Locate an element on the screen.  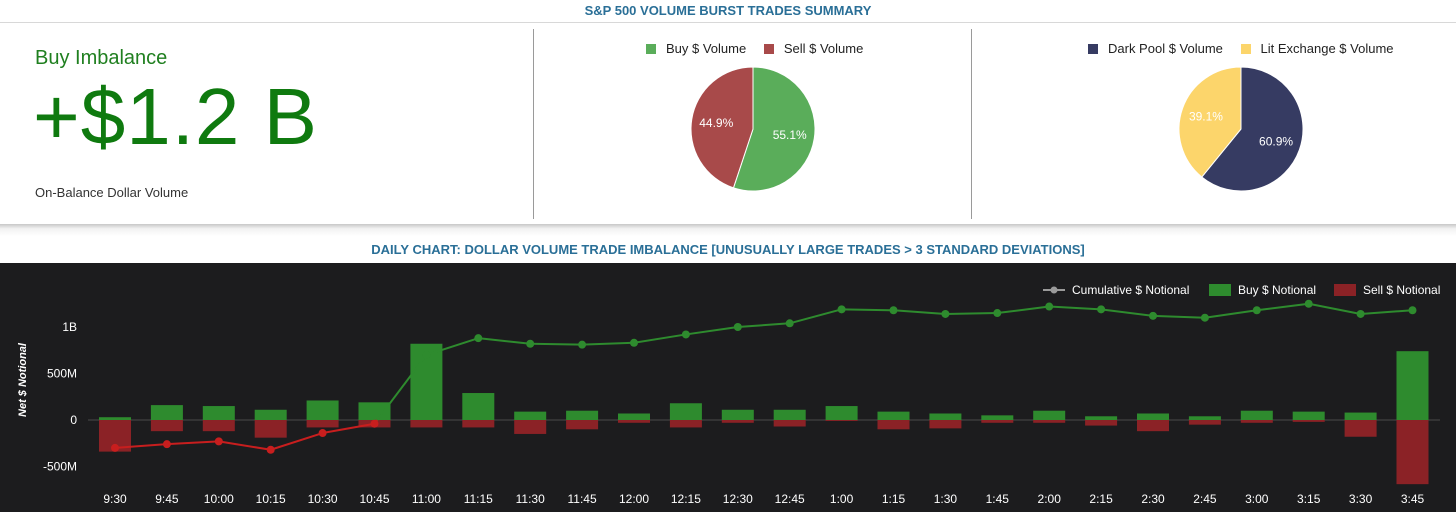
imbalance-sublabel: On-Balance Dollar Volume is located at coordinates (112, 192).